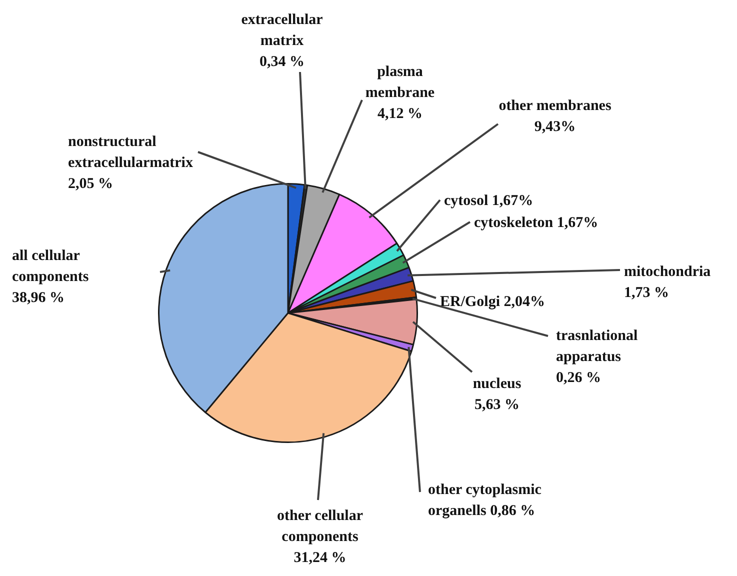 This screenshot has width=737, height=576. Describe the element at coordinates (555, 126) in the screenshot. I see `data-label: 9,43%` at that location.